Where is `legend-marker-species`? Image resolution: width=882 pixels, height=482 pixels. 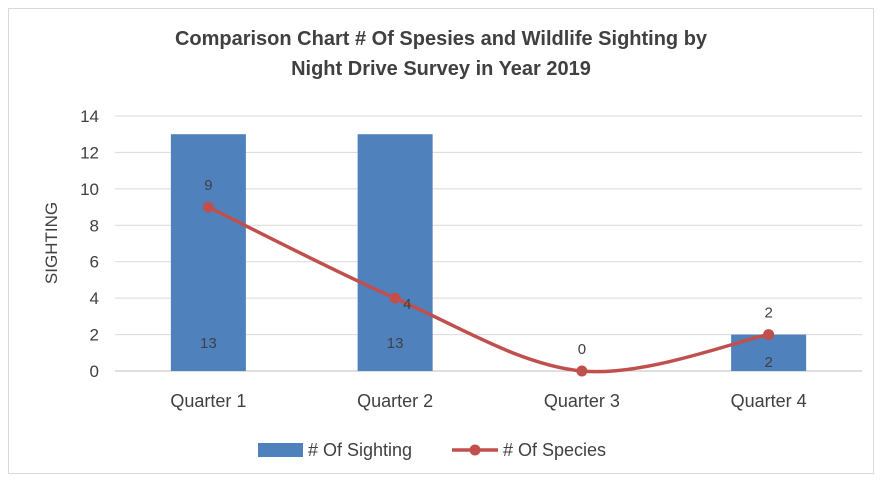
legend-marker-species is located at coordinates (475, 450).